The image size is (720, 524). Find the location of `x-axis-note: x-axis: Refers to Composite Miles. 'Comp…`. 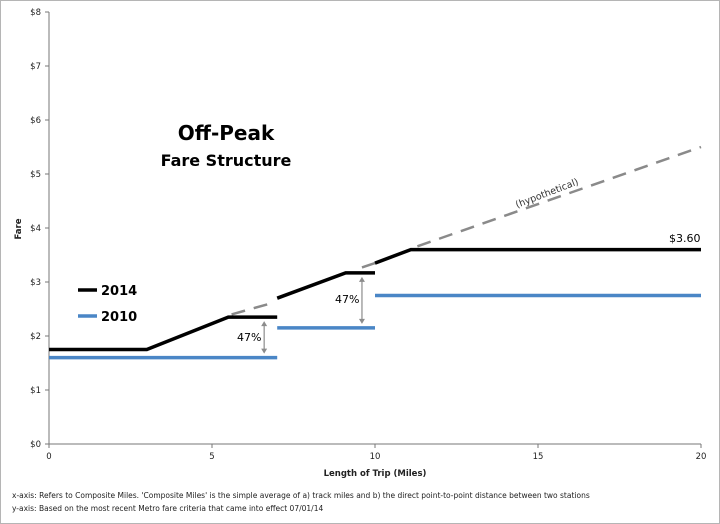

x-axis-note: x-axis: Refers to Composite Miles. 'Comp… is located at coordinates (301, 495).